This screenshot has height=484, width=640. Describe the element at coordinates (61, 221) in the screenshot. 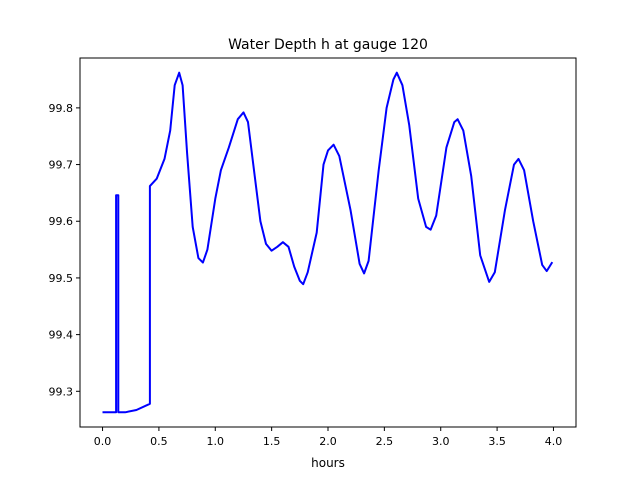

I see `y-tick-label: 99.6` at that location.